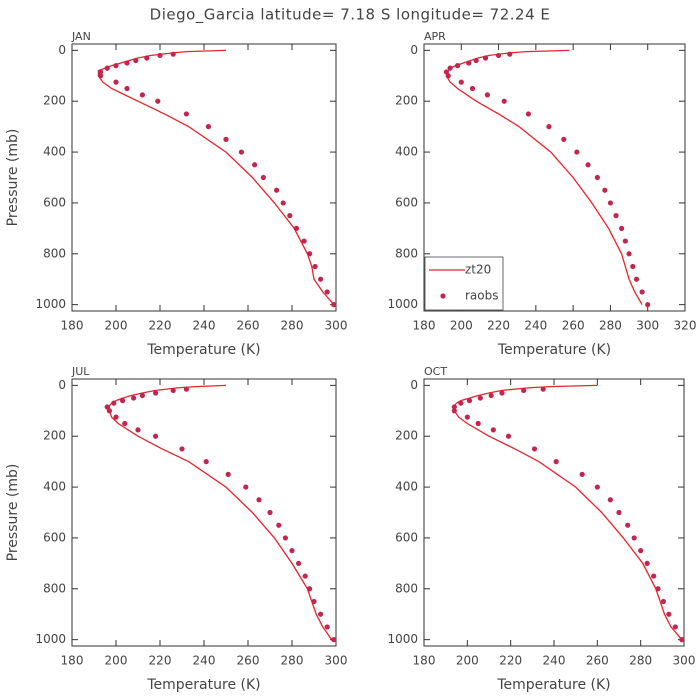 The width and height of the screenshot is (700, 700). Describe the element at coordinates (204, 326) in the screenshot. I see `x-tick-label: 240` at that location.